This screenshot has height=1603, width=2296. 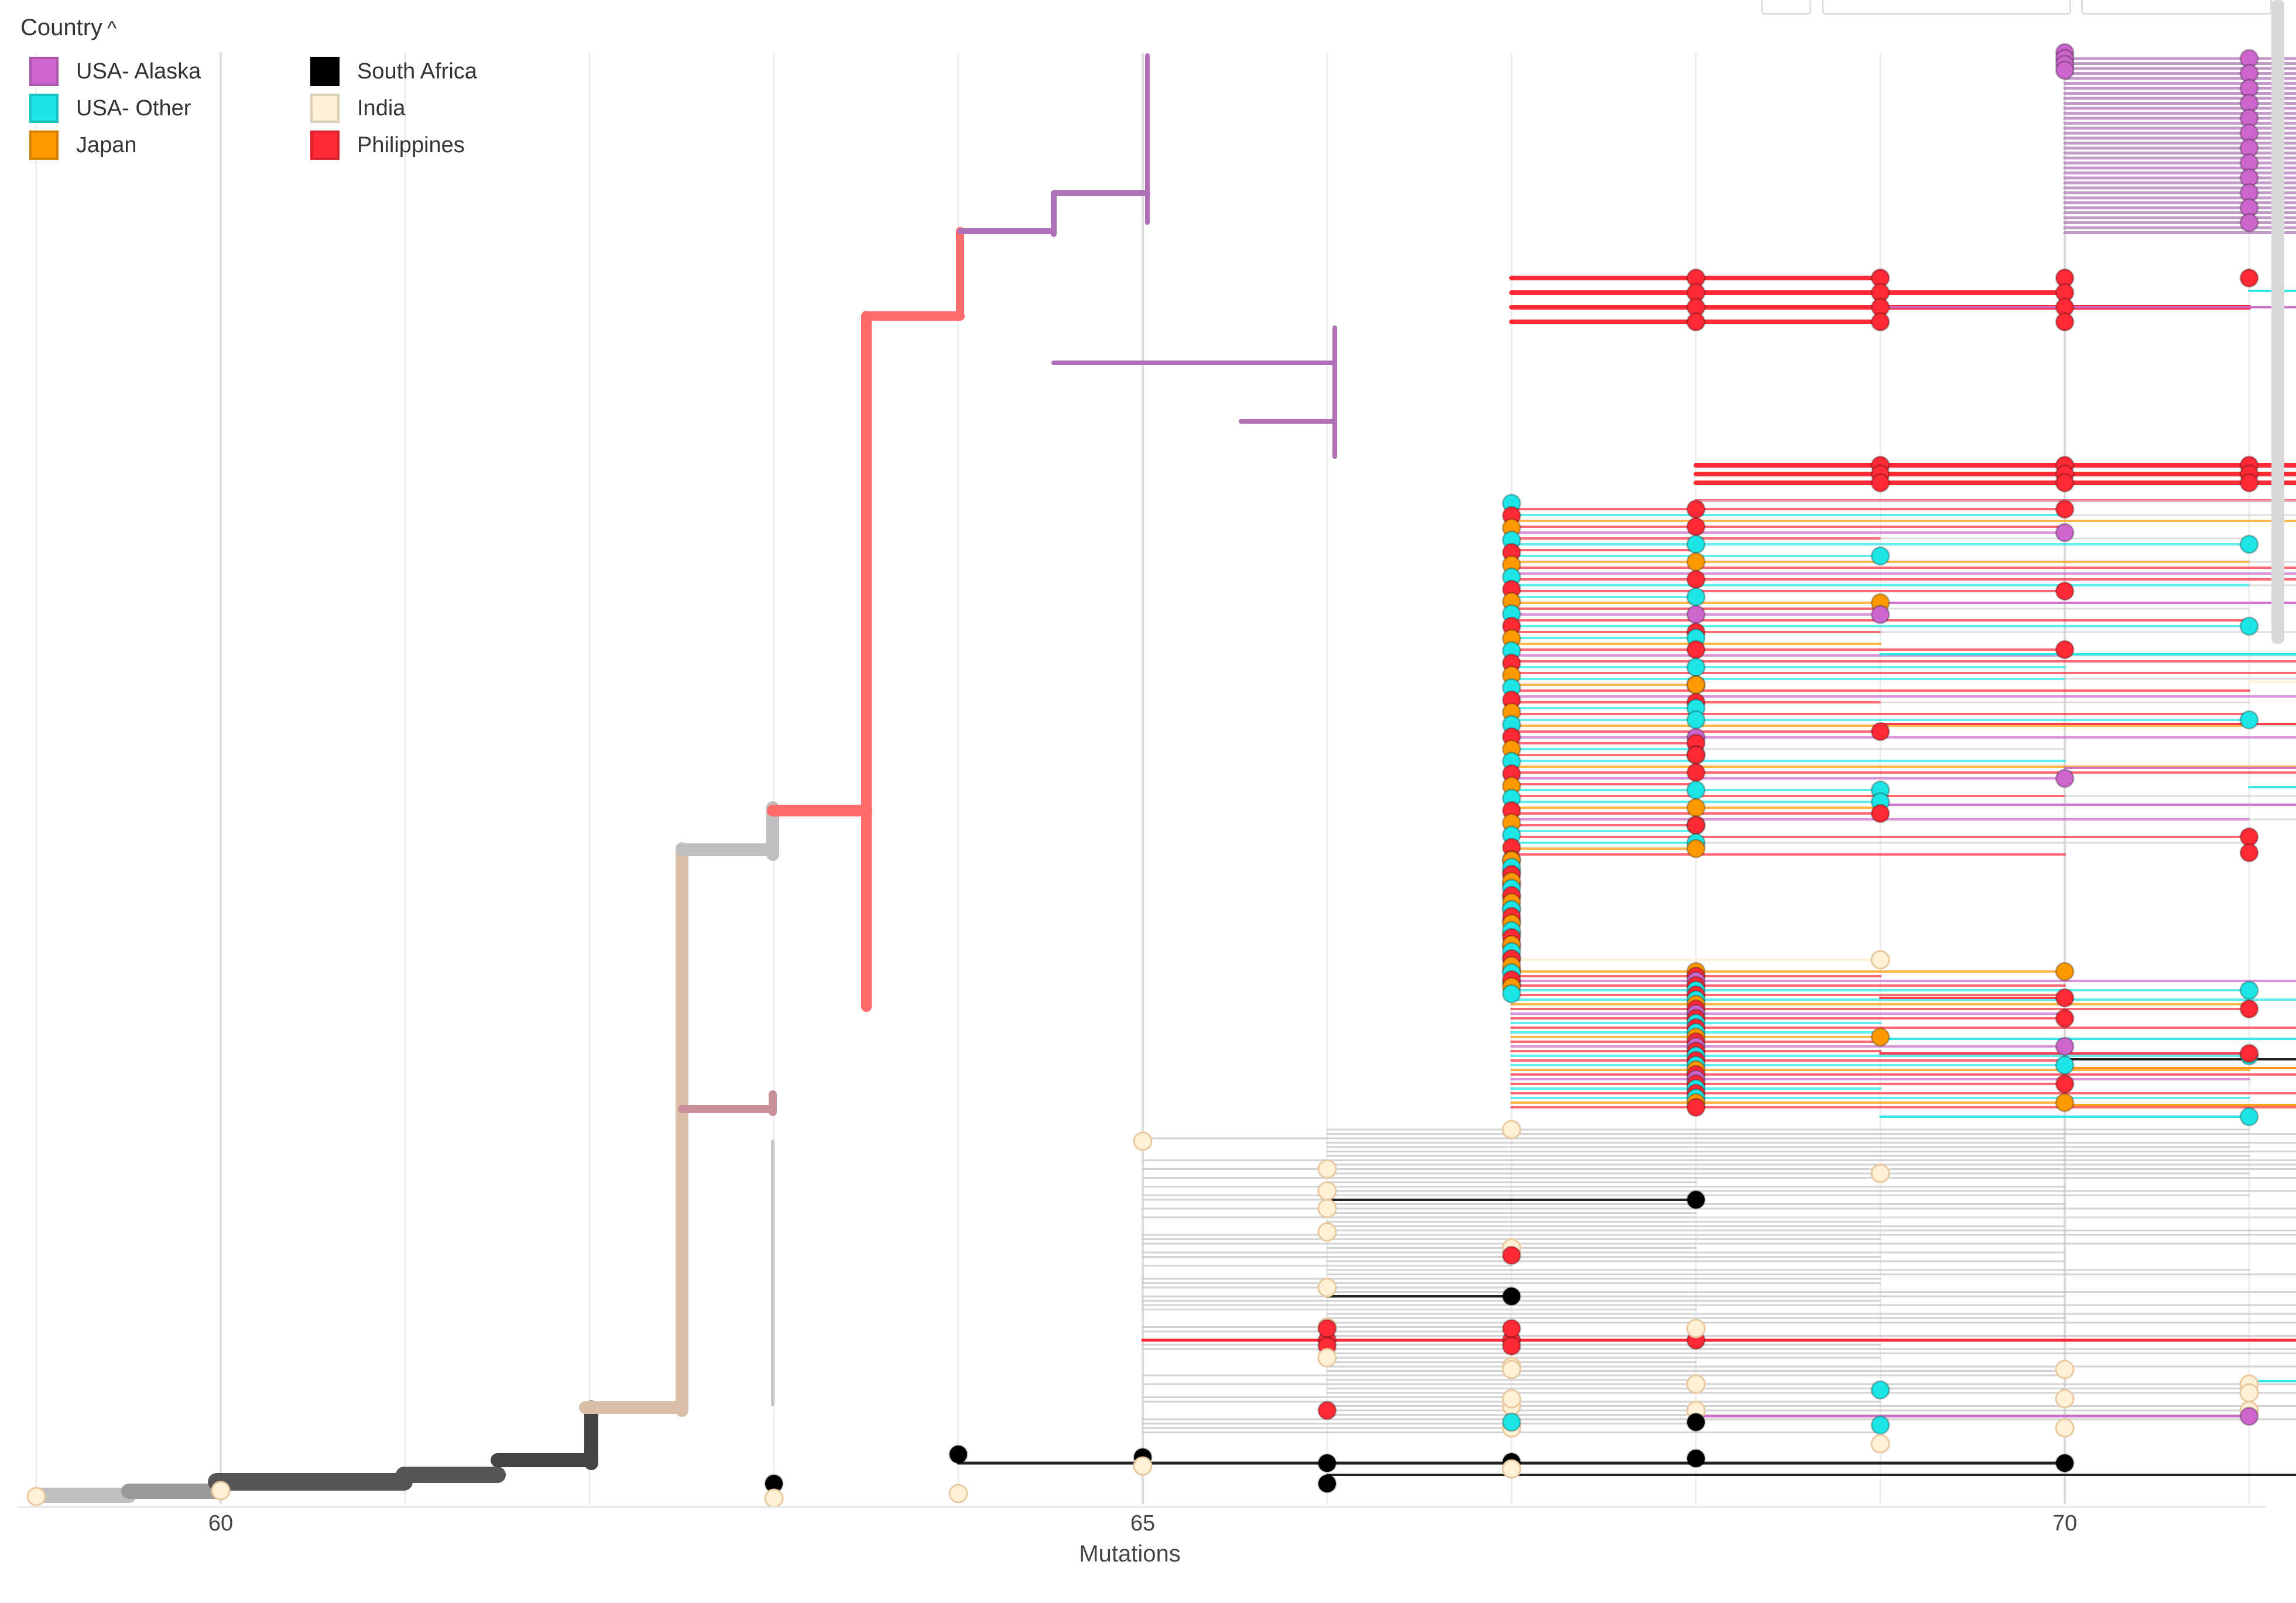 What do you see at coordinates (411, 144) in the screenshot?
I see `legend-label: Philippines` at bounding box center [411, 144].